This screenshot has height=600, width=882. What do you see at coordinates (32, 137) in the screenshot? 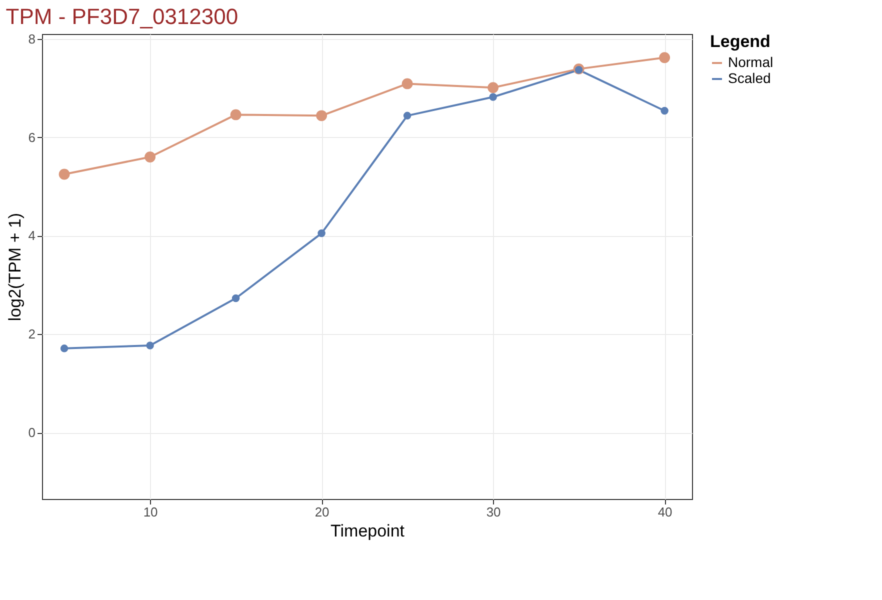
I see `y-tick-label: 6` at bounding box center [32, 137].